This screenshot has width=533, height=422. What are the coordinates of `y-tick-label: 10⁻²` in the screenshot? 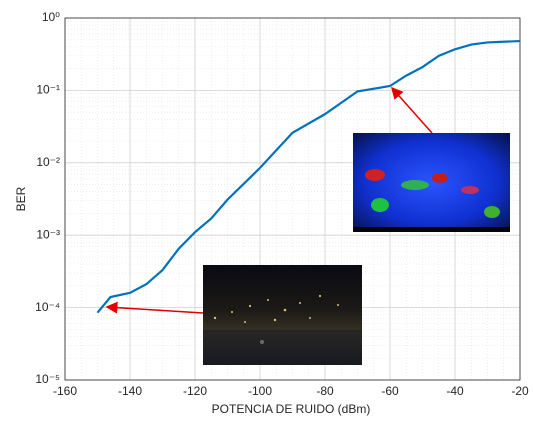 It's located at (48, 162).